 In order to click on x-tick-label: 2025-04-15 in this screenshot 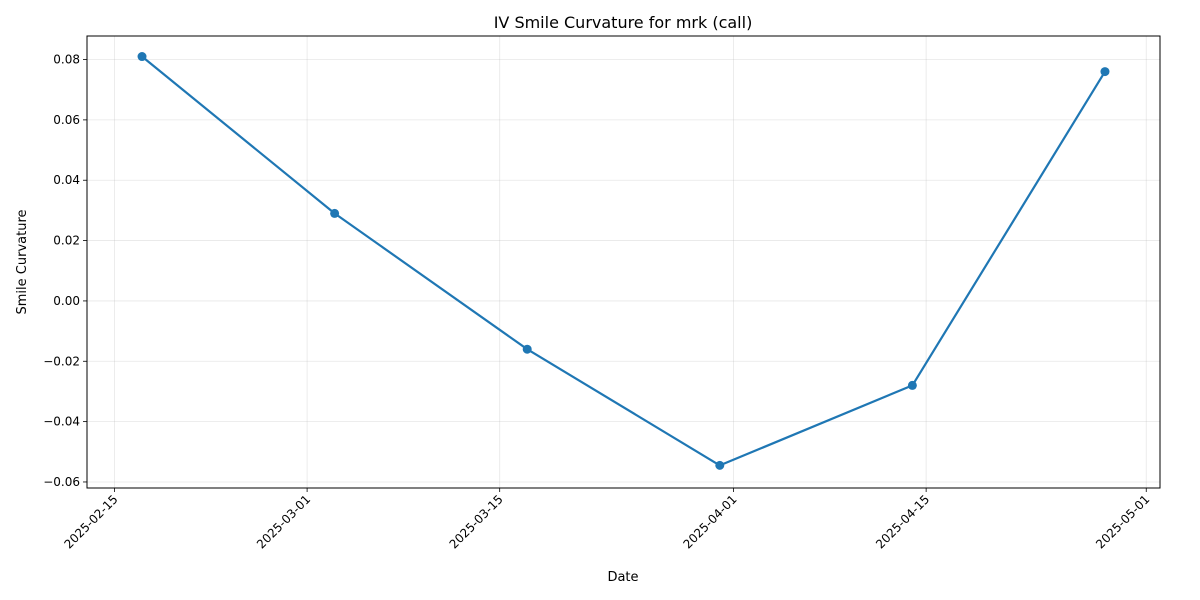, I will do `click(902, 521)`.